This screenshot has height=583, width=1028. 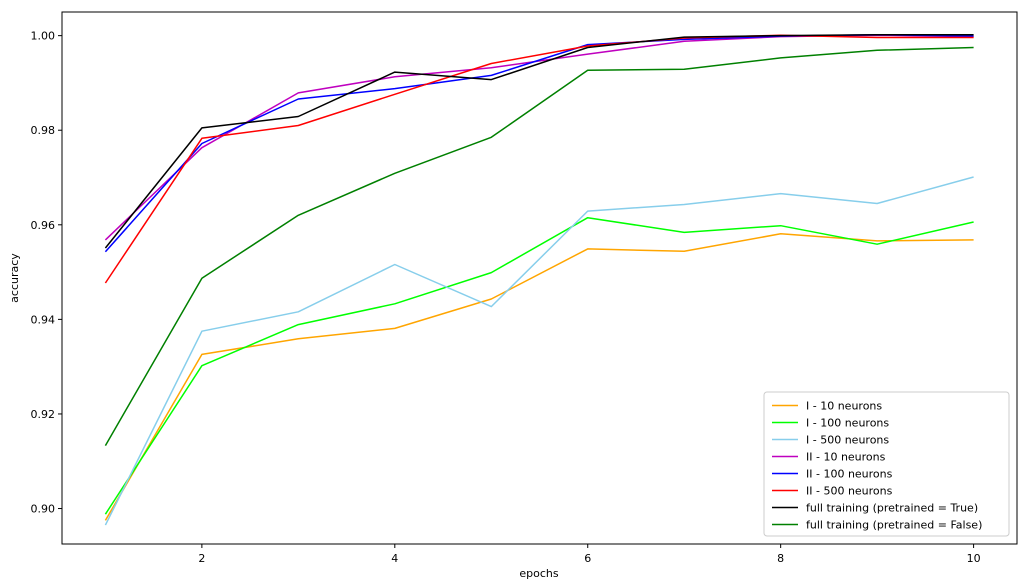 I want to click on y-tick-label: 0.90, so click(x=43, y=509).